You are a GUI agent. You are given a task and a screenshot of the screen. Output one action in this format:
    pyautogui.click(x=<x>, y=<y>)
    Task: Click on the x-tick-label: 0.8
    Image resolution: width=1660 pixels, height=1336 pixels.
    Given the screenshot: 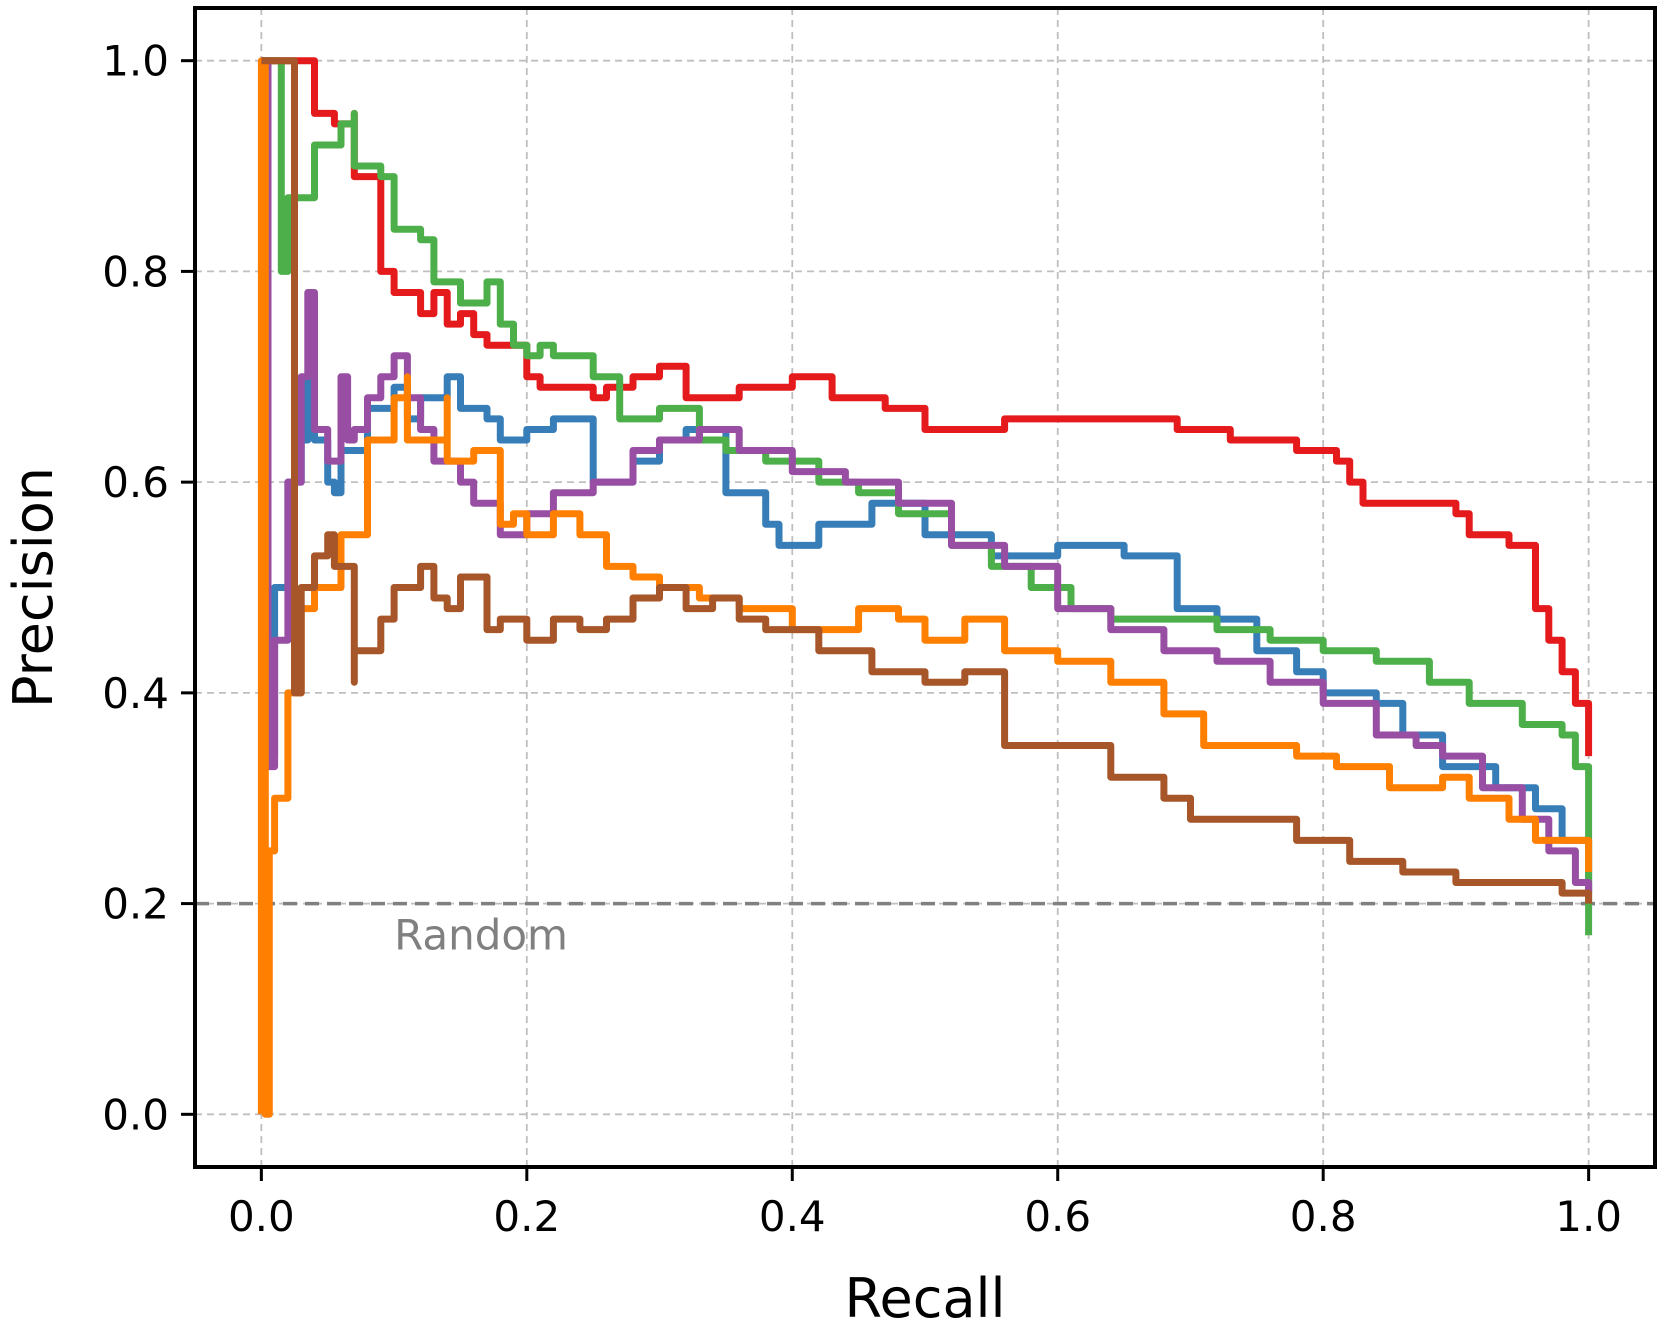 What is the action you would take?
    pyautogui.click(x=1323, y=1216)
    